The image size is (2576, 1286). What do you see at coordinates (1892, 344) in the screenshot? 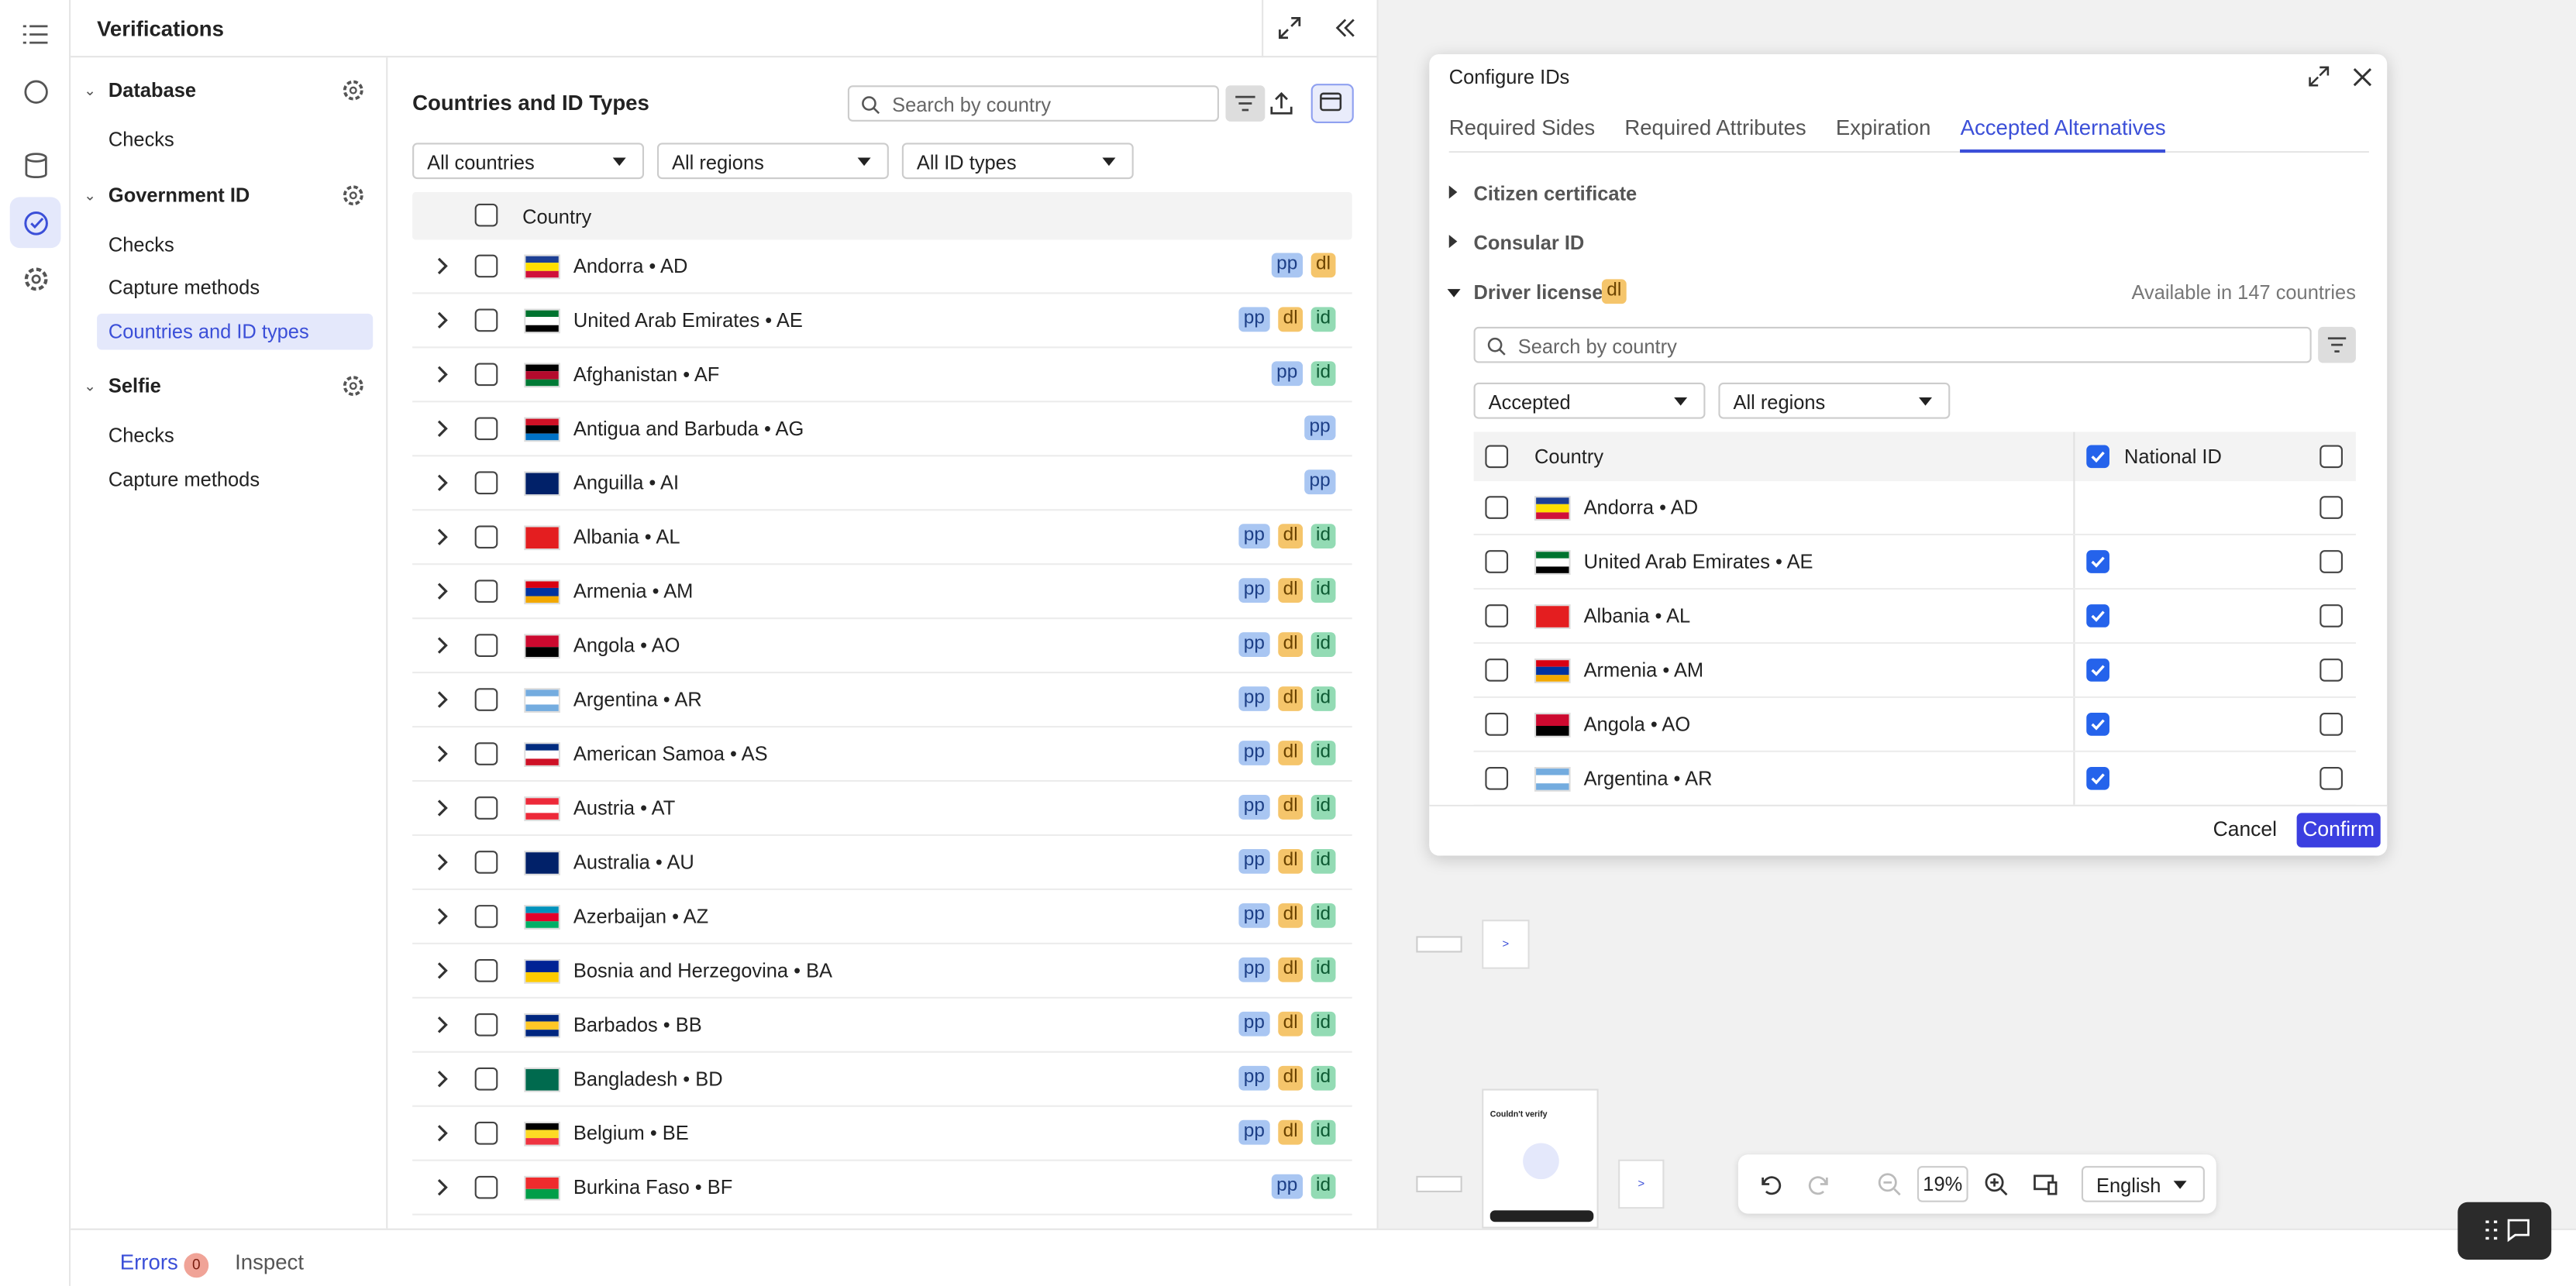
I see `search-input: Search by country` at bounding box center [1892, 344].